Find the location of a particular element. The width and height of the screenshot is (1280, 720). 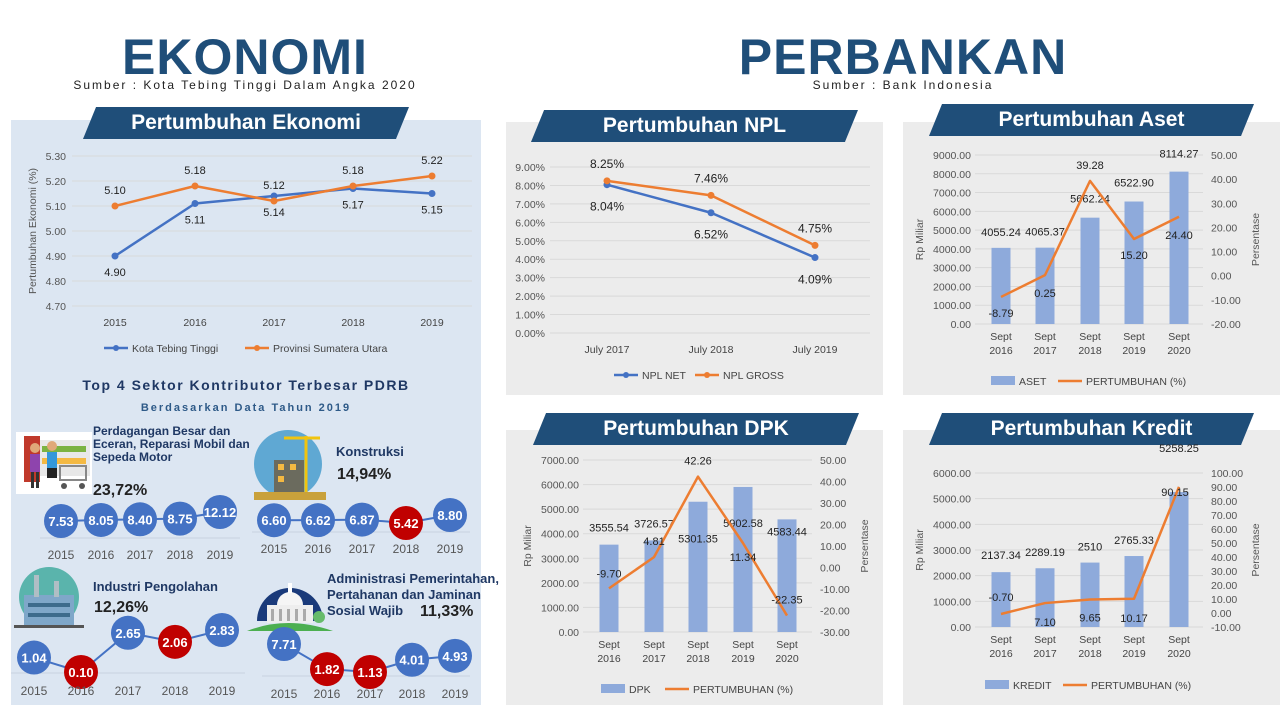

y2-tick-label: 10.00 is located at coordinates (833, 547).